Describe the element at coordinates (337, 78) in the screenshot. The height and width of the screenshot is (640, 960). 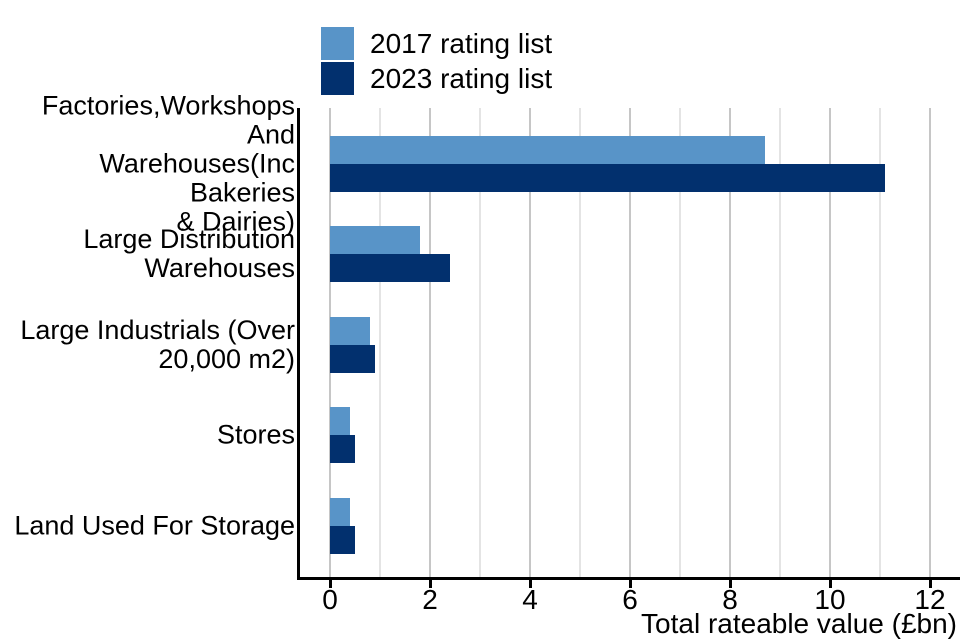
I see `legend-swatch-2023-icon` at that location.